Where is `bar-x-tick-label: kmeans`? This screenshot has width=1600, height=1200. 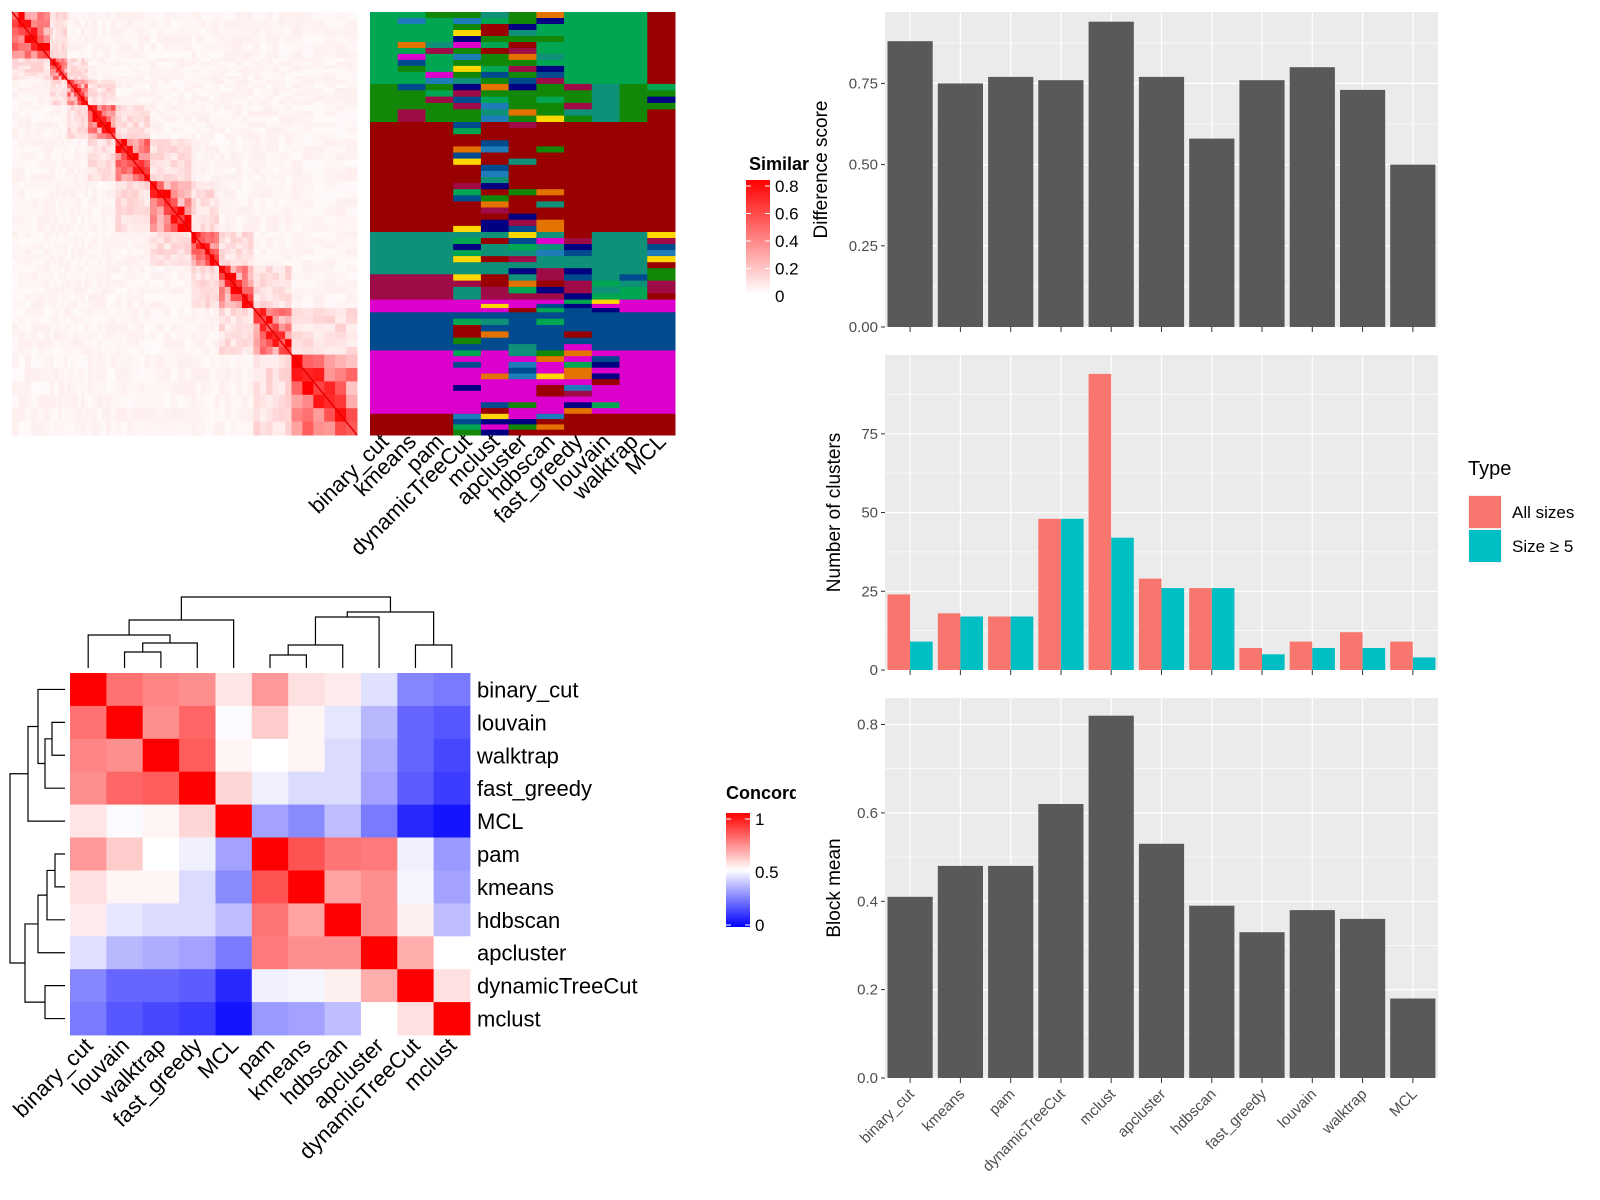 bar-x-tick-label: kmeans is located at coordinates (943, 1110).